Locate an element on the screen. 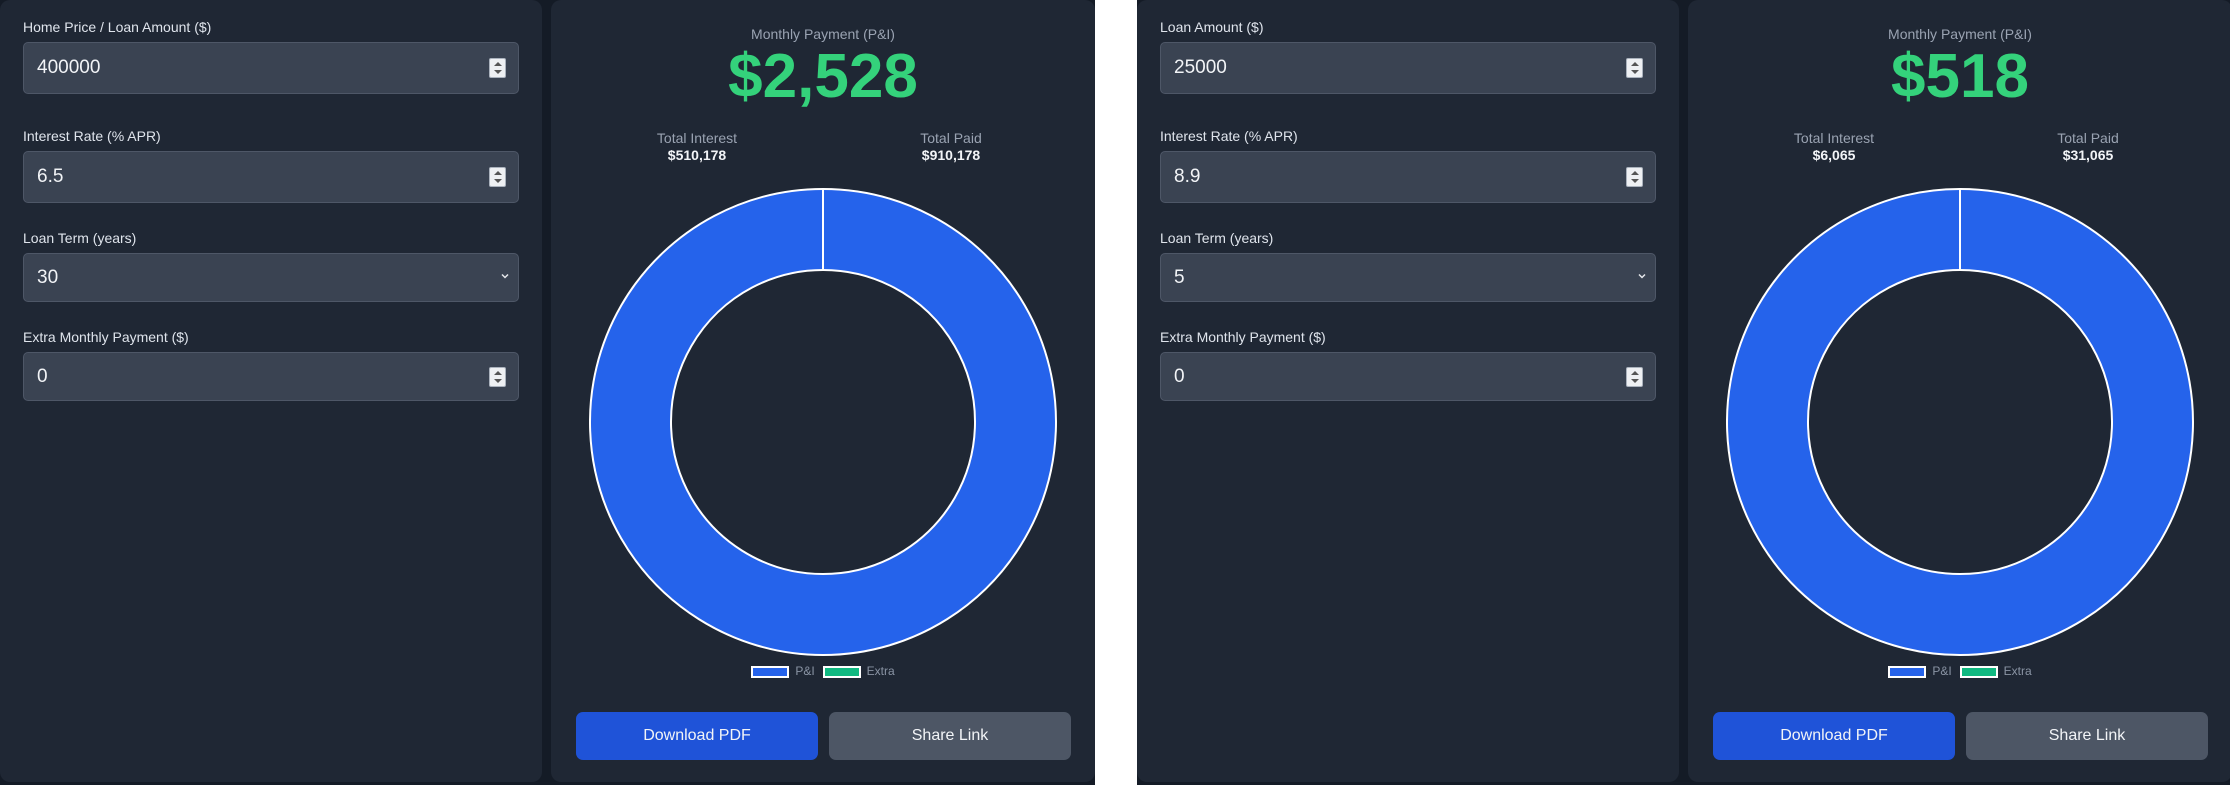 This screenshot has height=785, width=2230. total-paid-value: $31,065 is located at coordinates (2088, 155).